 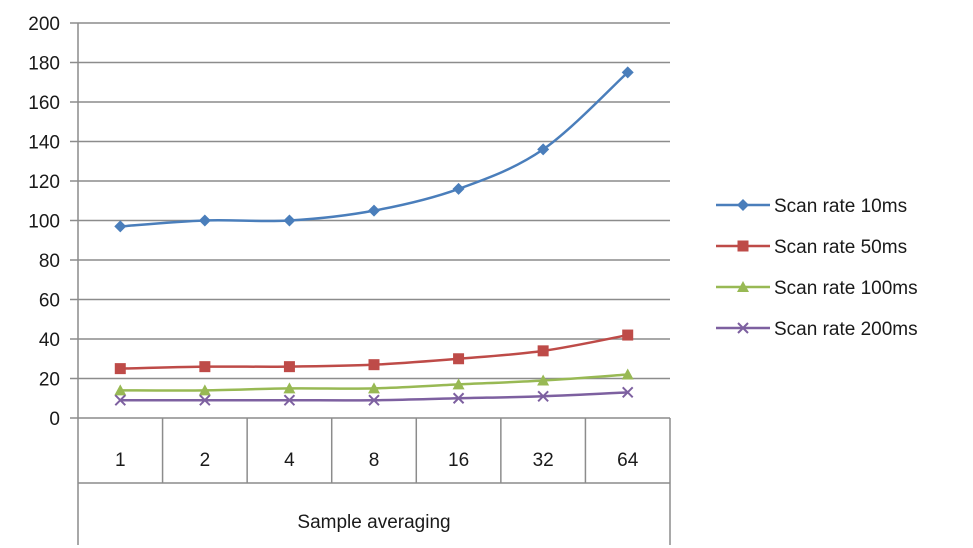 What do you see at coordinates (120, 460) in the screenshot?
I see `x-tick-label-1: 1` at bounding box center [120, 460].